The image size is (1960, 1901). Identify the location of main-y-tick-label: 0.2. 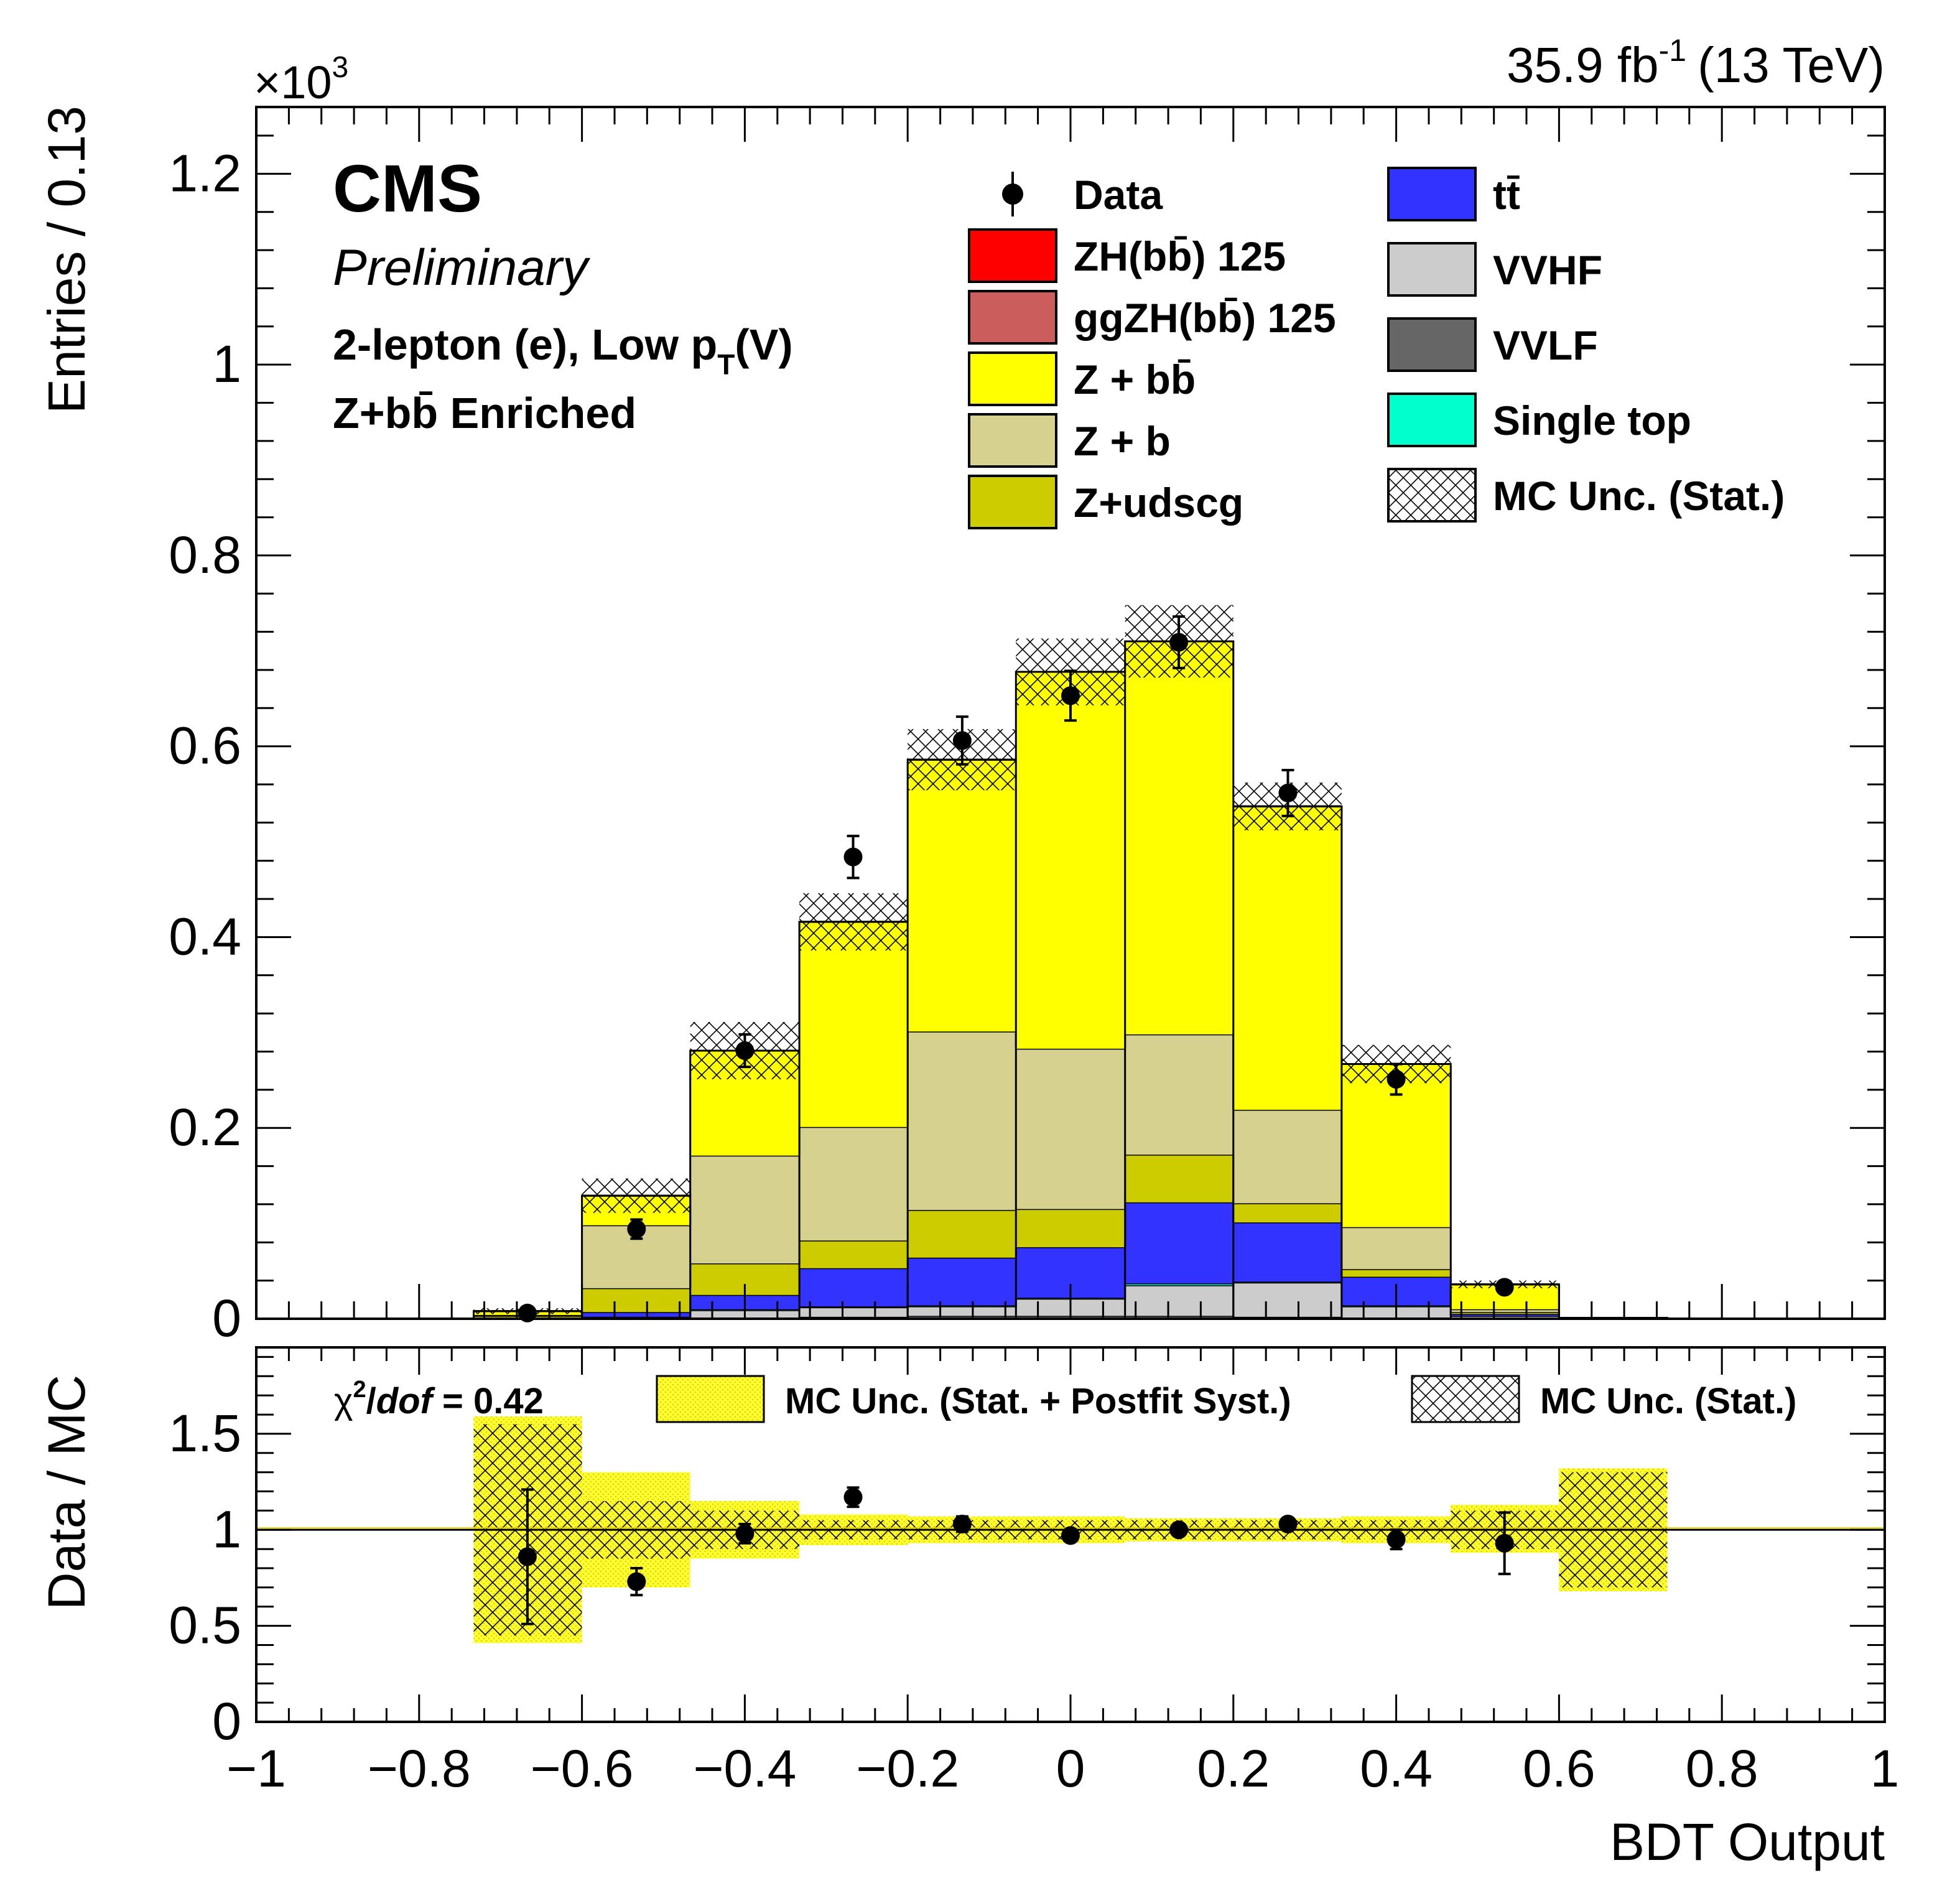
(205, 1127).